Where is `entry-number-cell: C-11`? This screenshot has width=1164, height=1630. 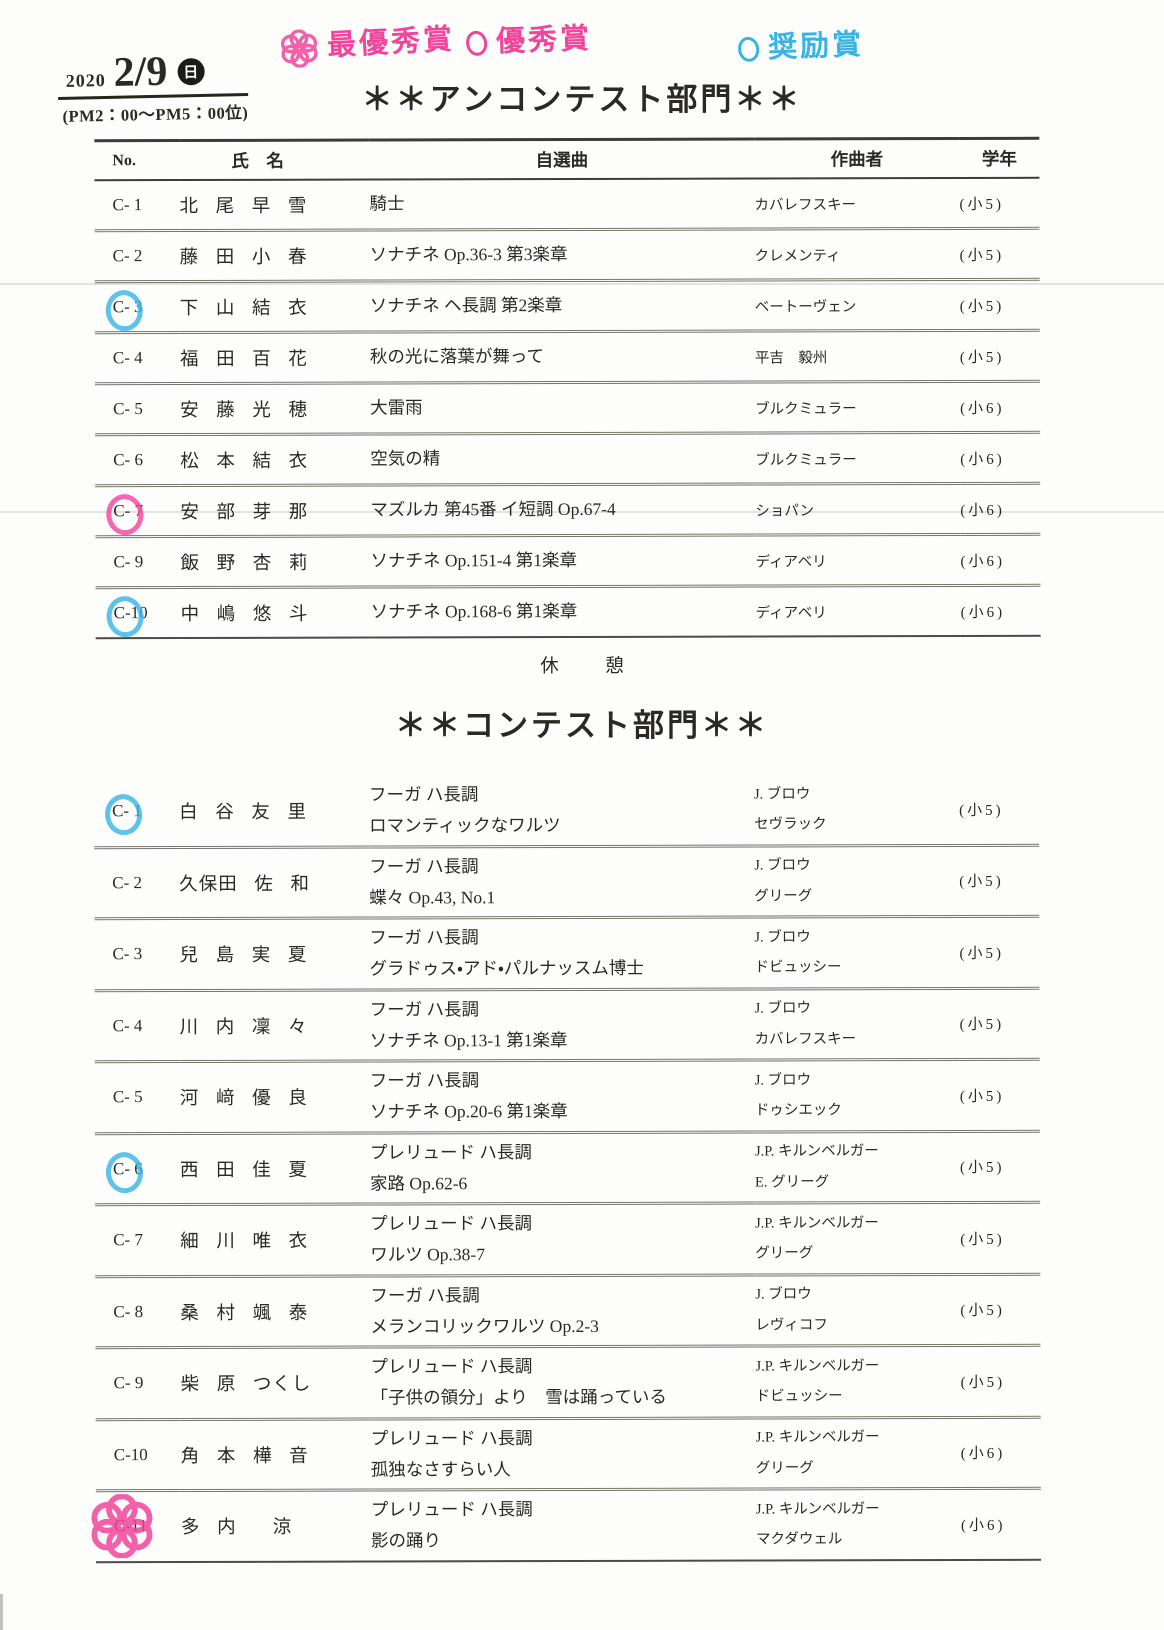
entry-number-cell: C-11 is located at coordinates (136, 1526).